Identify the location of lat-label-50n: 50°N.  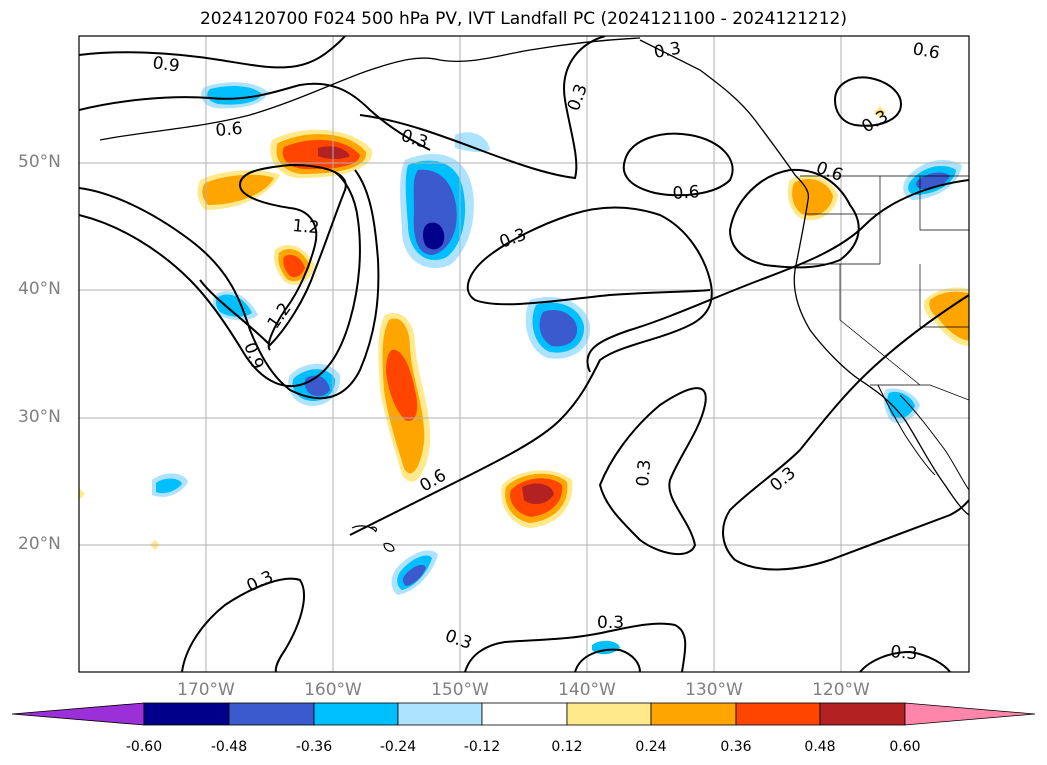
(39, 162).